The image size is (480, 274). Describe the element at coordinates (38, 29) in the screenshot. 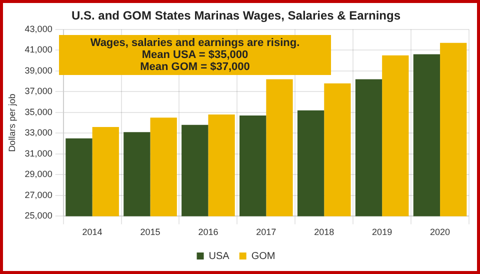

I see `y-tick-label: 43,000` at that location.